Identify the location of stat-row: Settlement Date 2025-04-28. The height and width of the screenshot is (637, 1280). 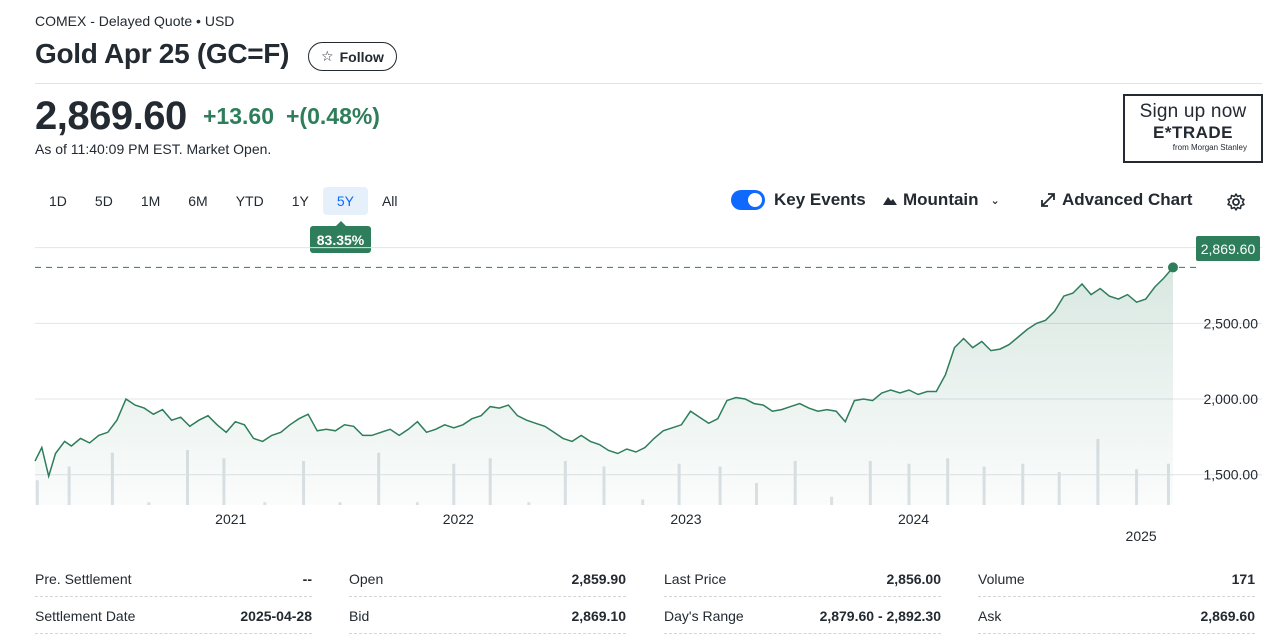
(173, 615).